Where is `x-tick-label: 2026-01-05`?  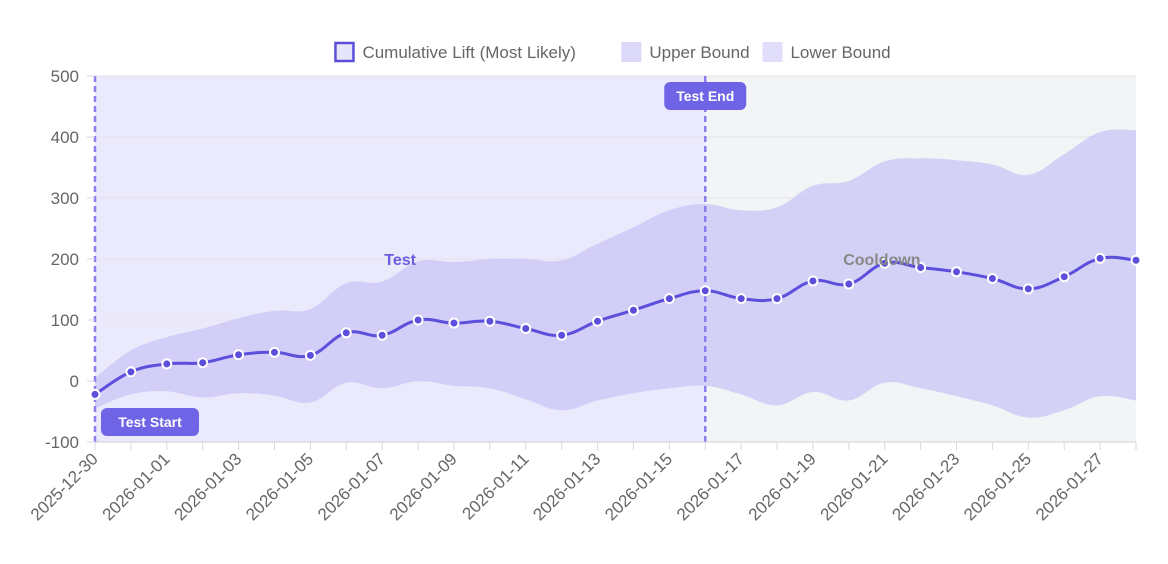
x-tick-label: 2026-01-05 is located at coordinates (279, 486).